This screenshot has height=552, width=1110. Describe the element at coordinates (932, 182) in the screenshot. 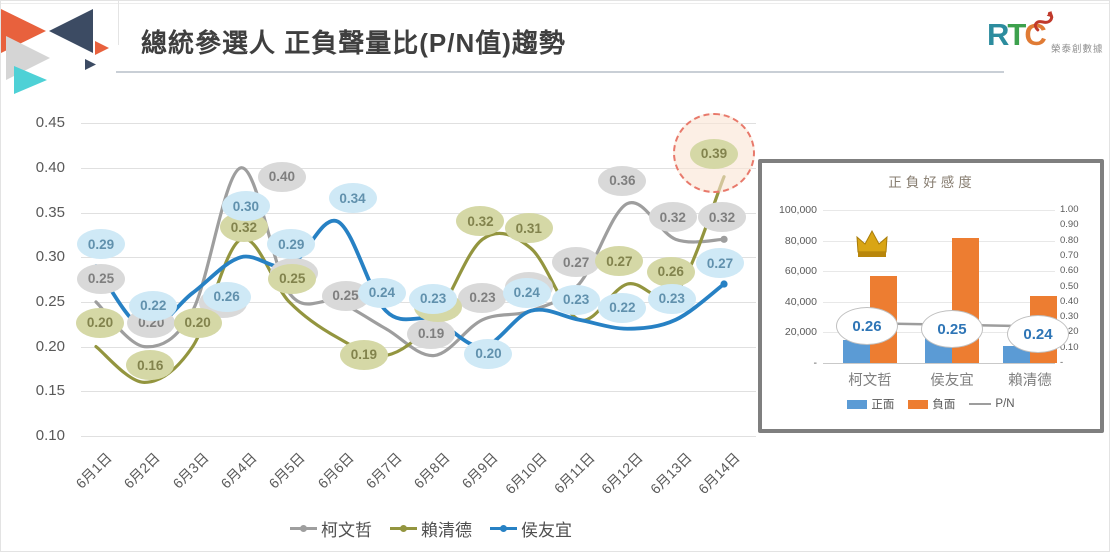

I see `inset-chart-title: 正負好感度` at that location.